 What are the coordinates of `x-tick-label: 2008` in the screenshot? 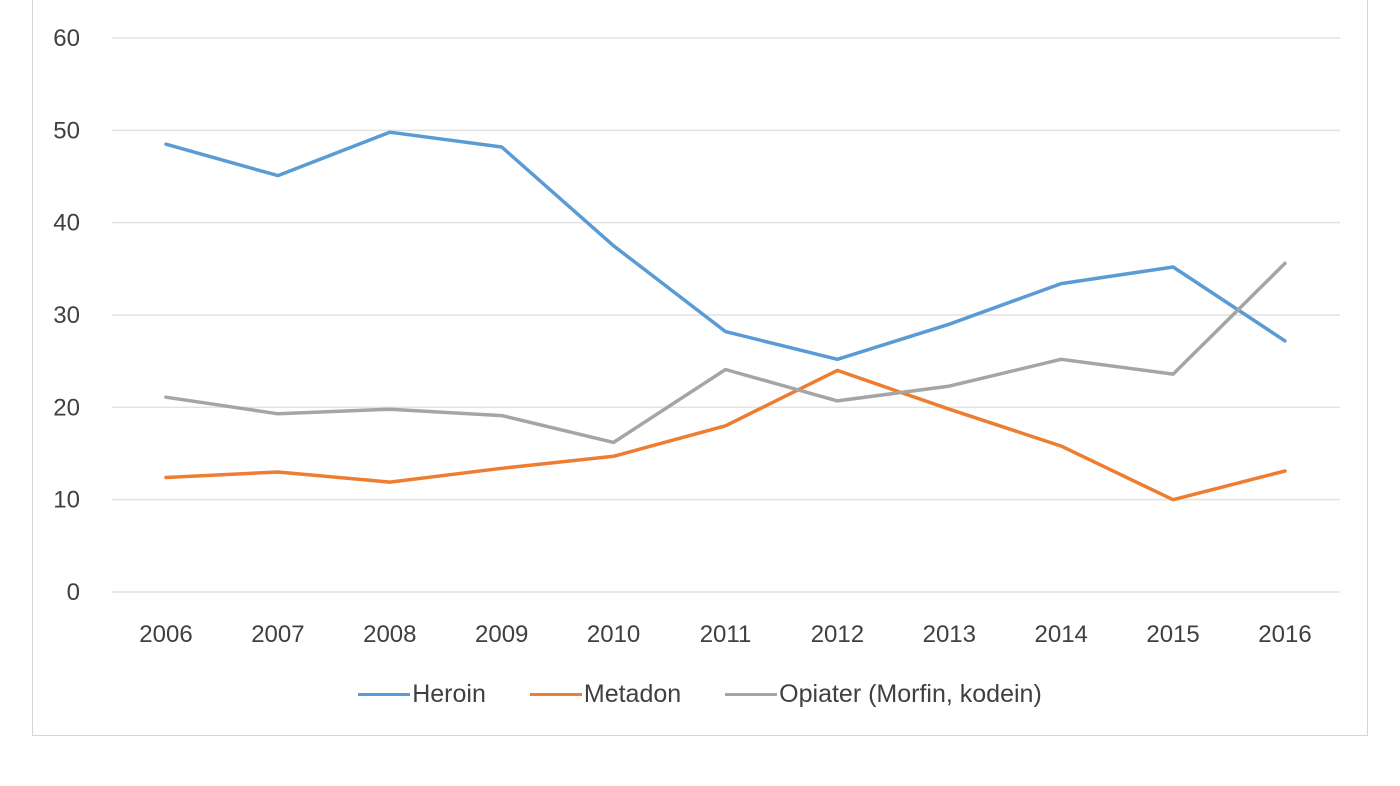 It's located at (389, 634).